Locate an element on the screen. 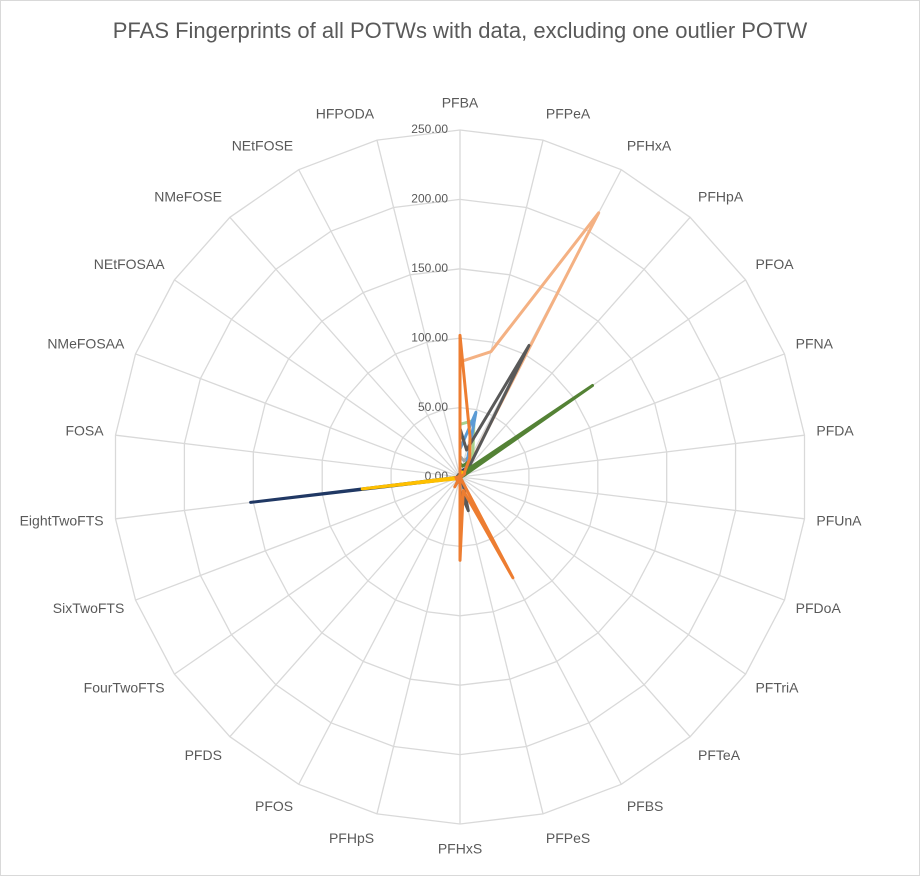 Image resolution: width=920 pixels, height=876 pixels. category-label: FOSA is located at coordinates (84, 431).